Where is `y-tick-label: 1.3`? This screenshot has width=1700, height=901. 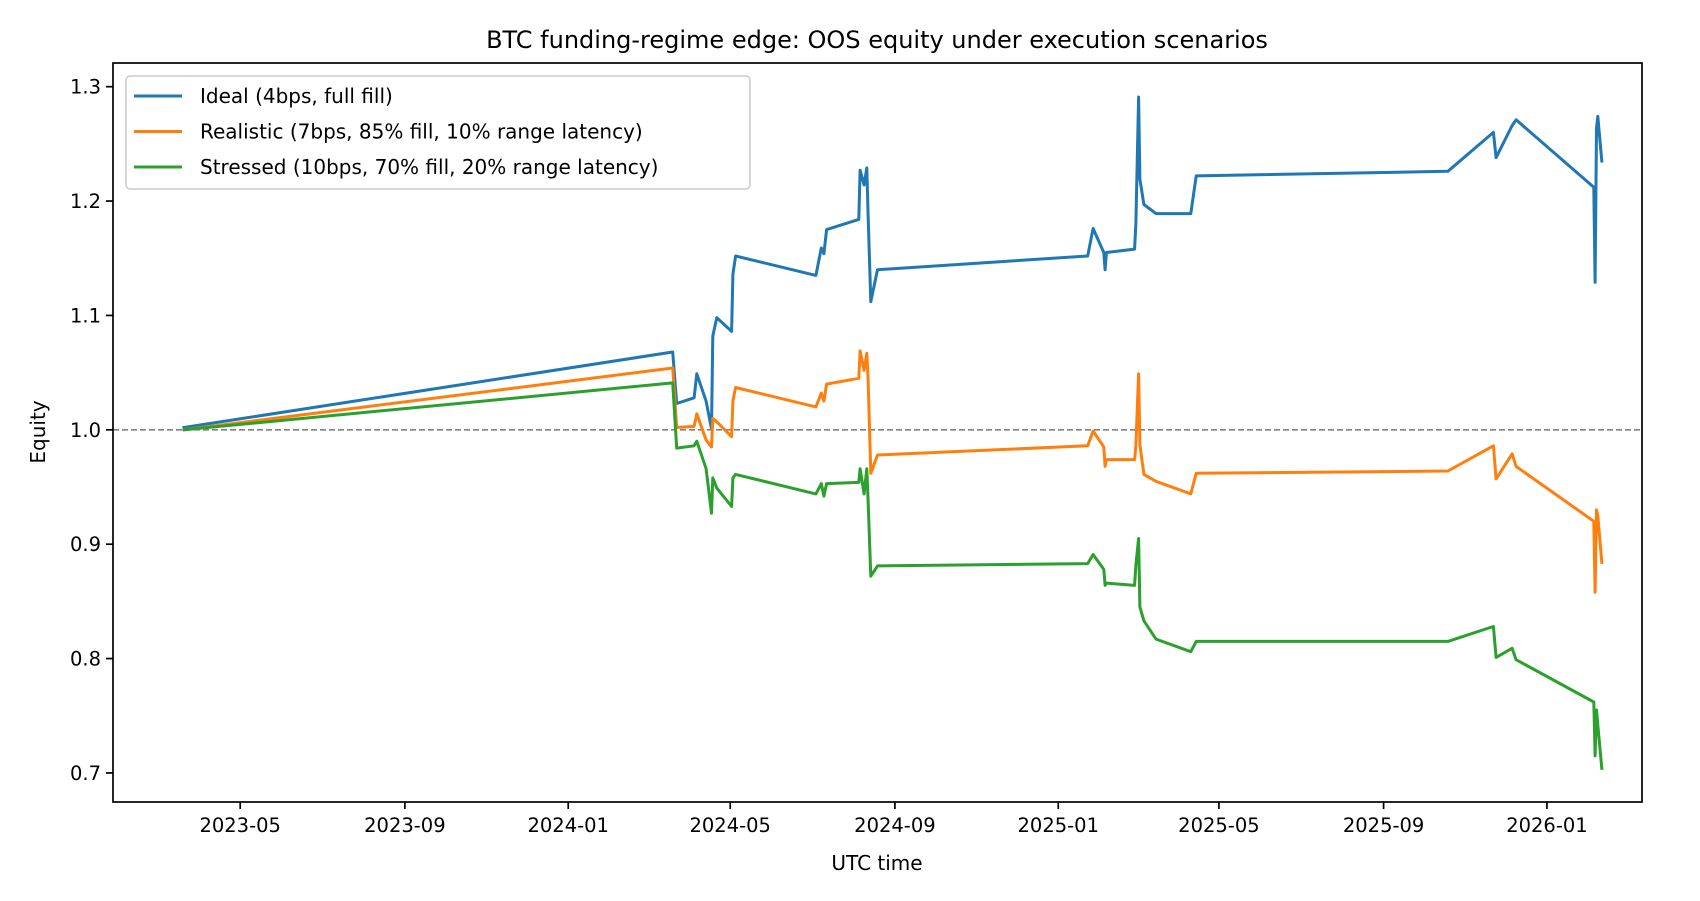
y-tick-label: 1.3 is located at coordinates (85, 87).